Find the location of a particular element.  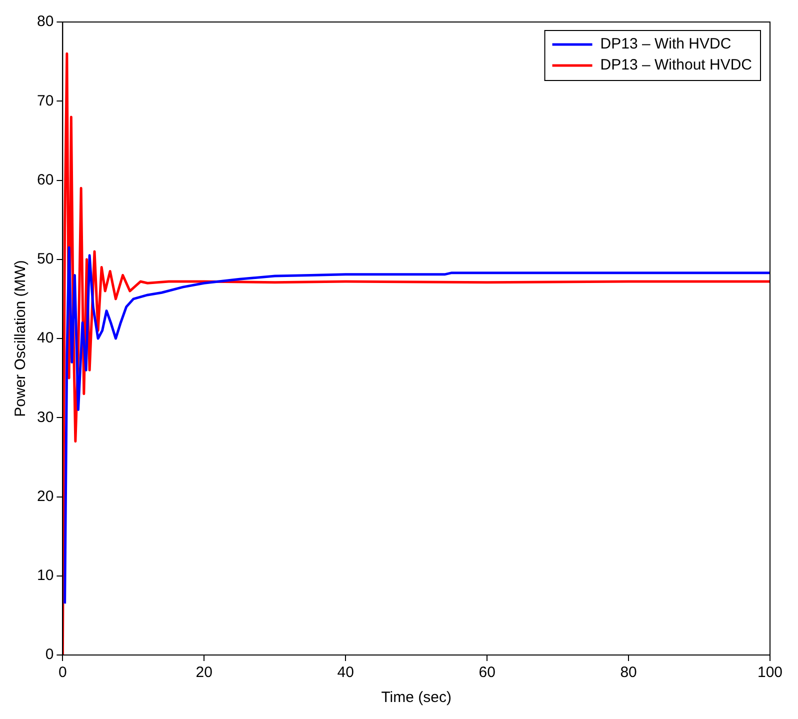

x-tick-label: 80 is located at coordinates (628, 673).